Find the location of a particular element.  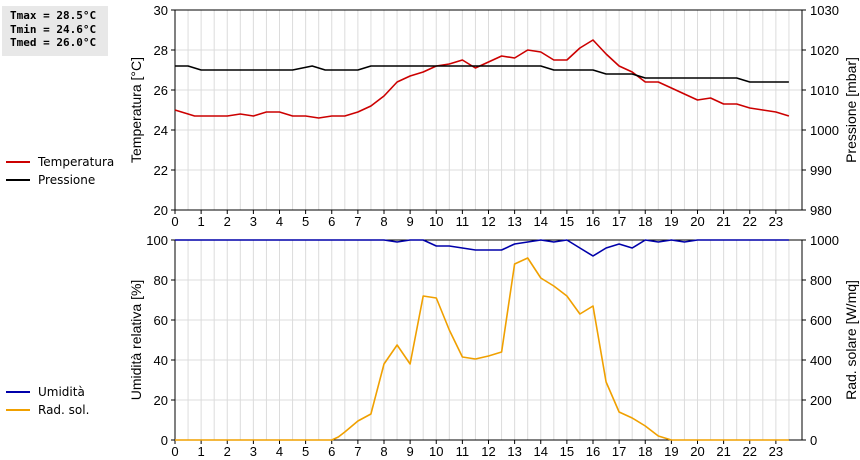

y-right-tick-label: 600 is located at coordinates (821, 320).